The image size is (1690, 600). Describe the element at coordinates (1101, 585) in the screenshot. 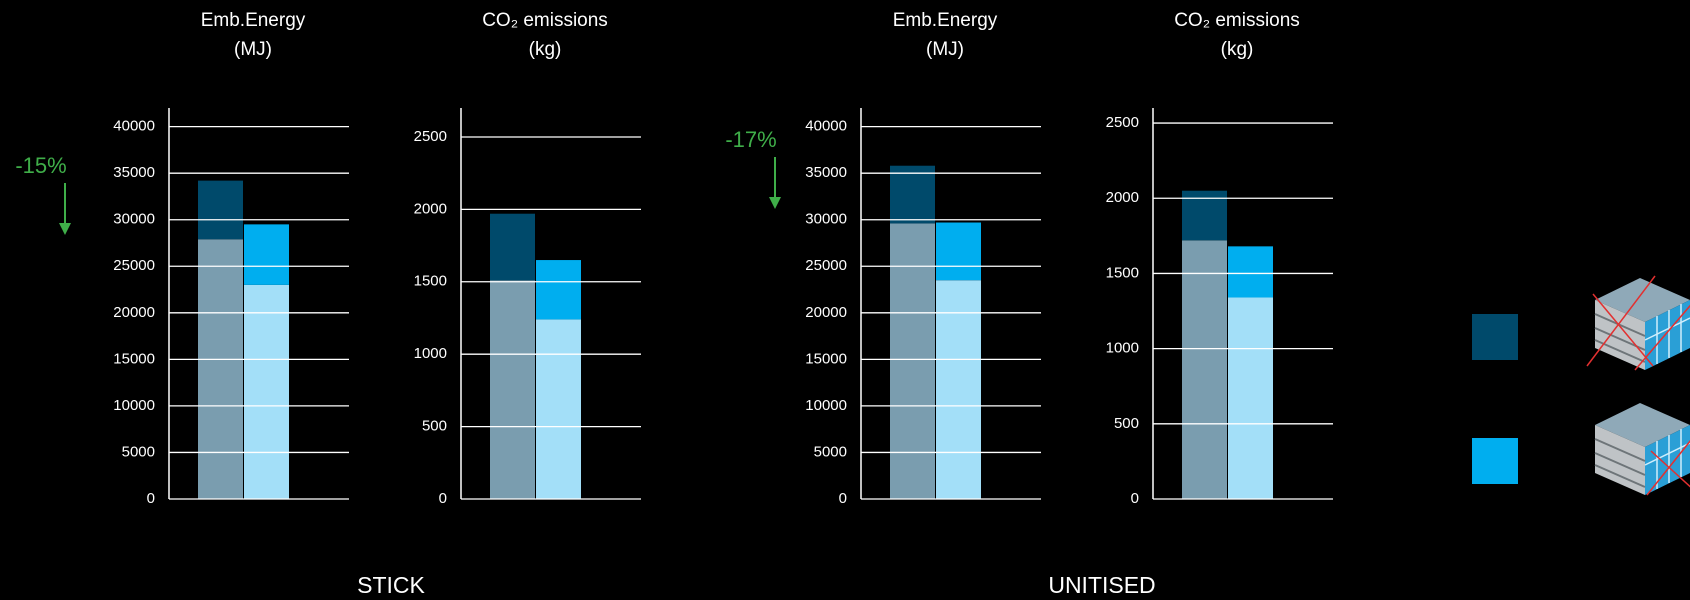

I see `section-label: UNITISED` at that location.